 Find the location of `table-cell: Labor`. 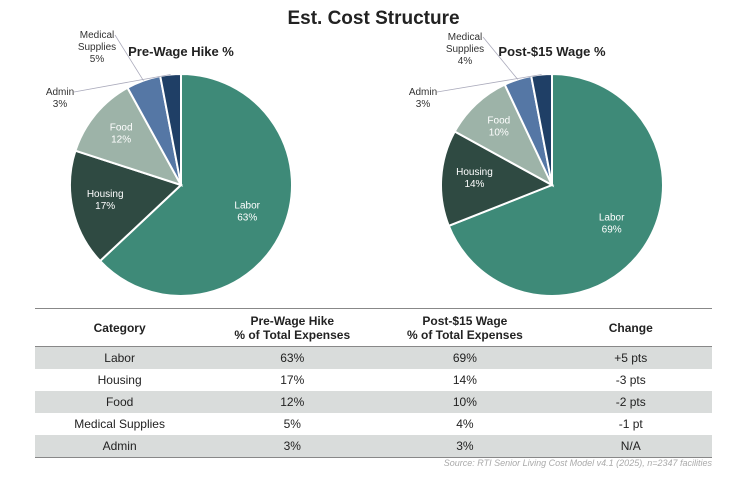

table-cell: Labor is located at coordinates (120, 357).